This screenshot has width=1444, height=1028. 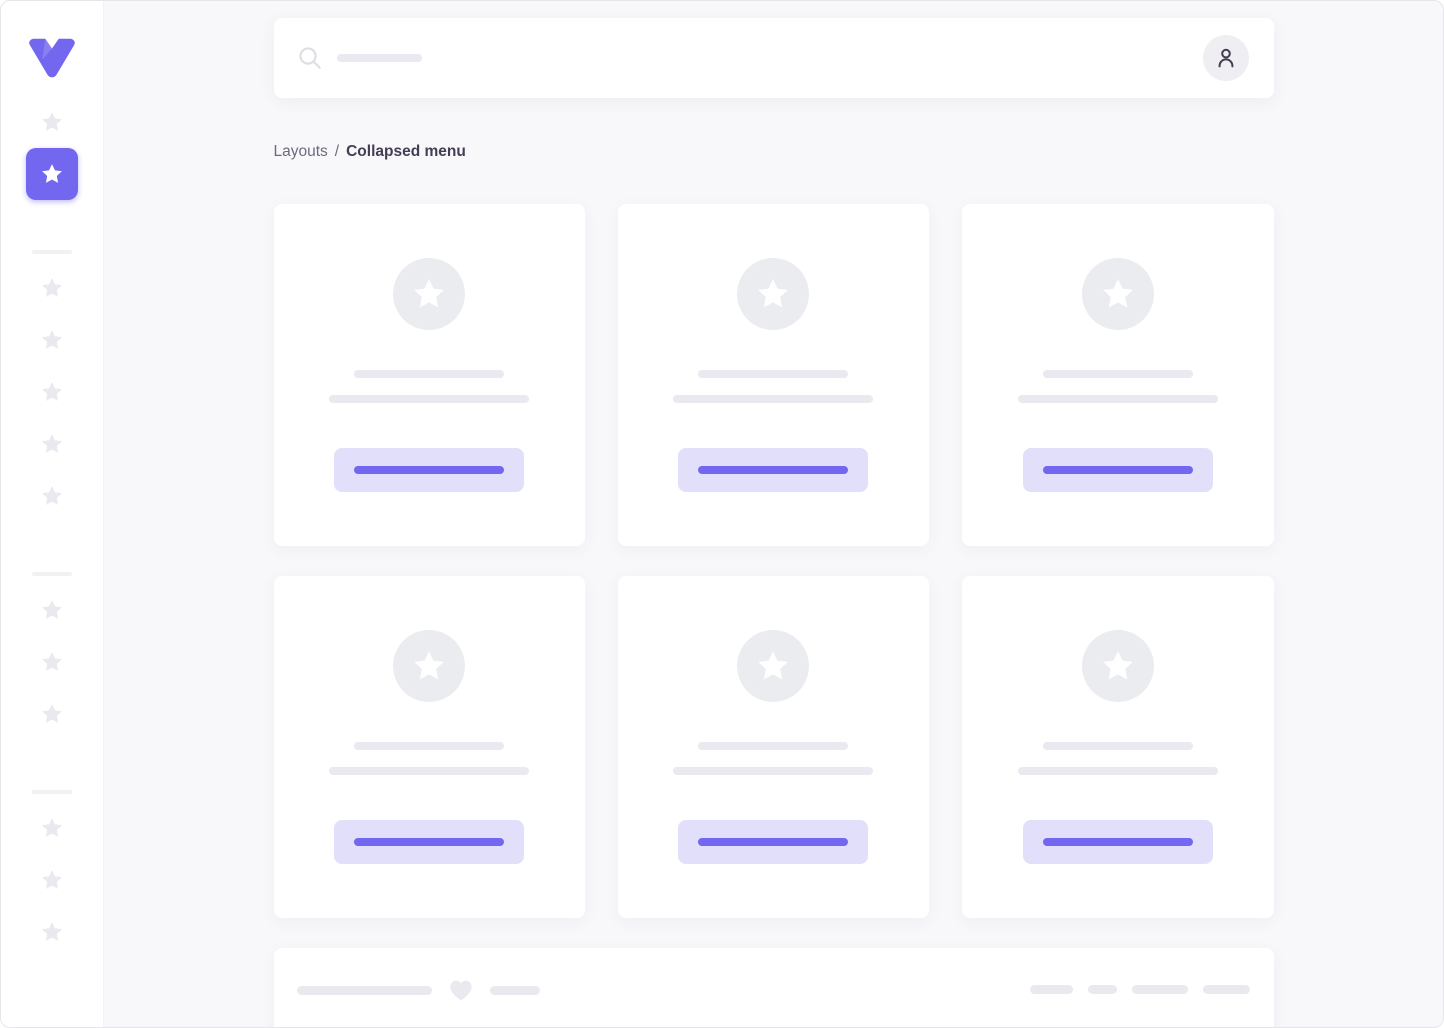 What do you see at coordinates (300, 151) in the screenshot?
I see `breadcrumb-link-layouts: Layouts` at bounding box center [300, 151].